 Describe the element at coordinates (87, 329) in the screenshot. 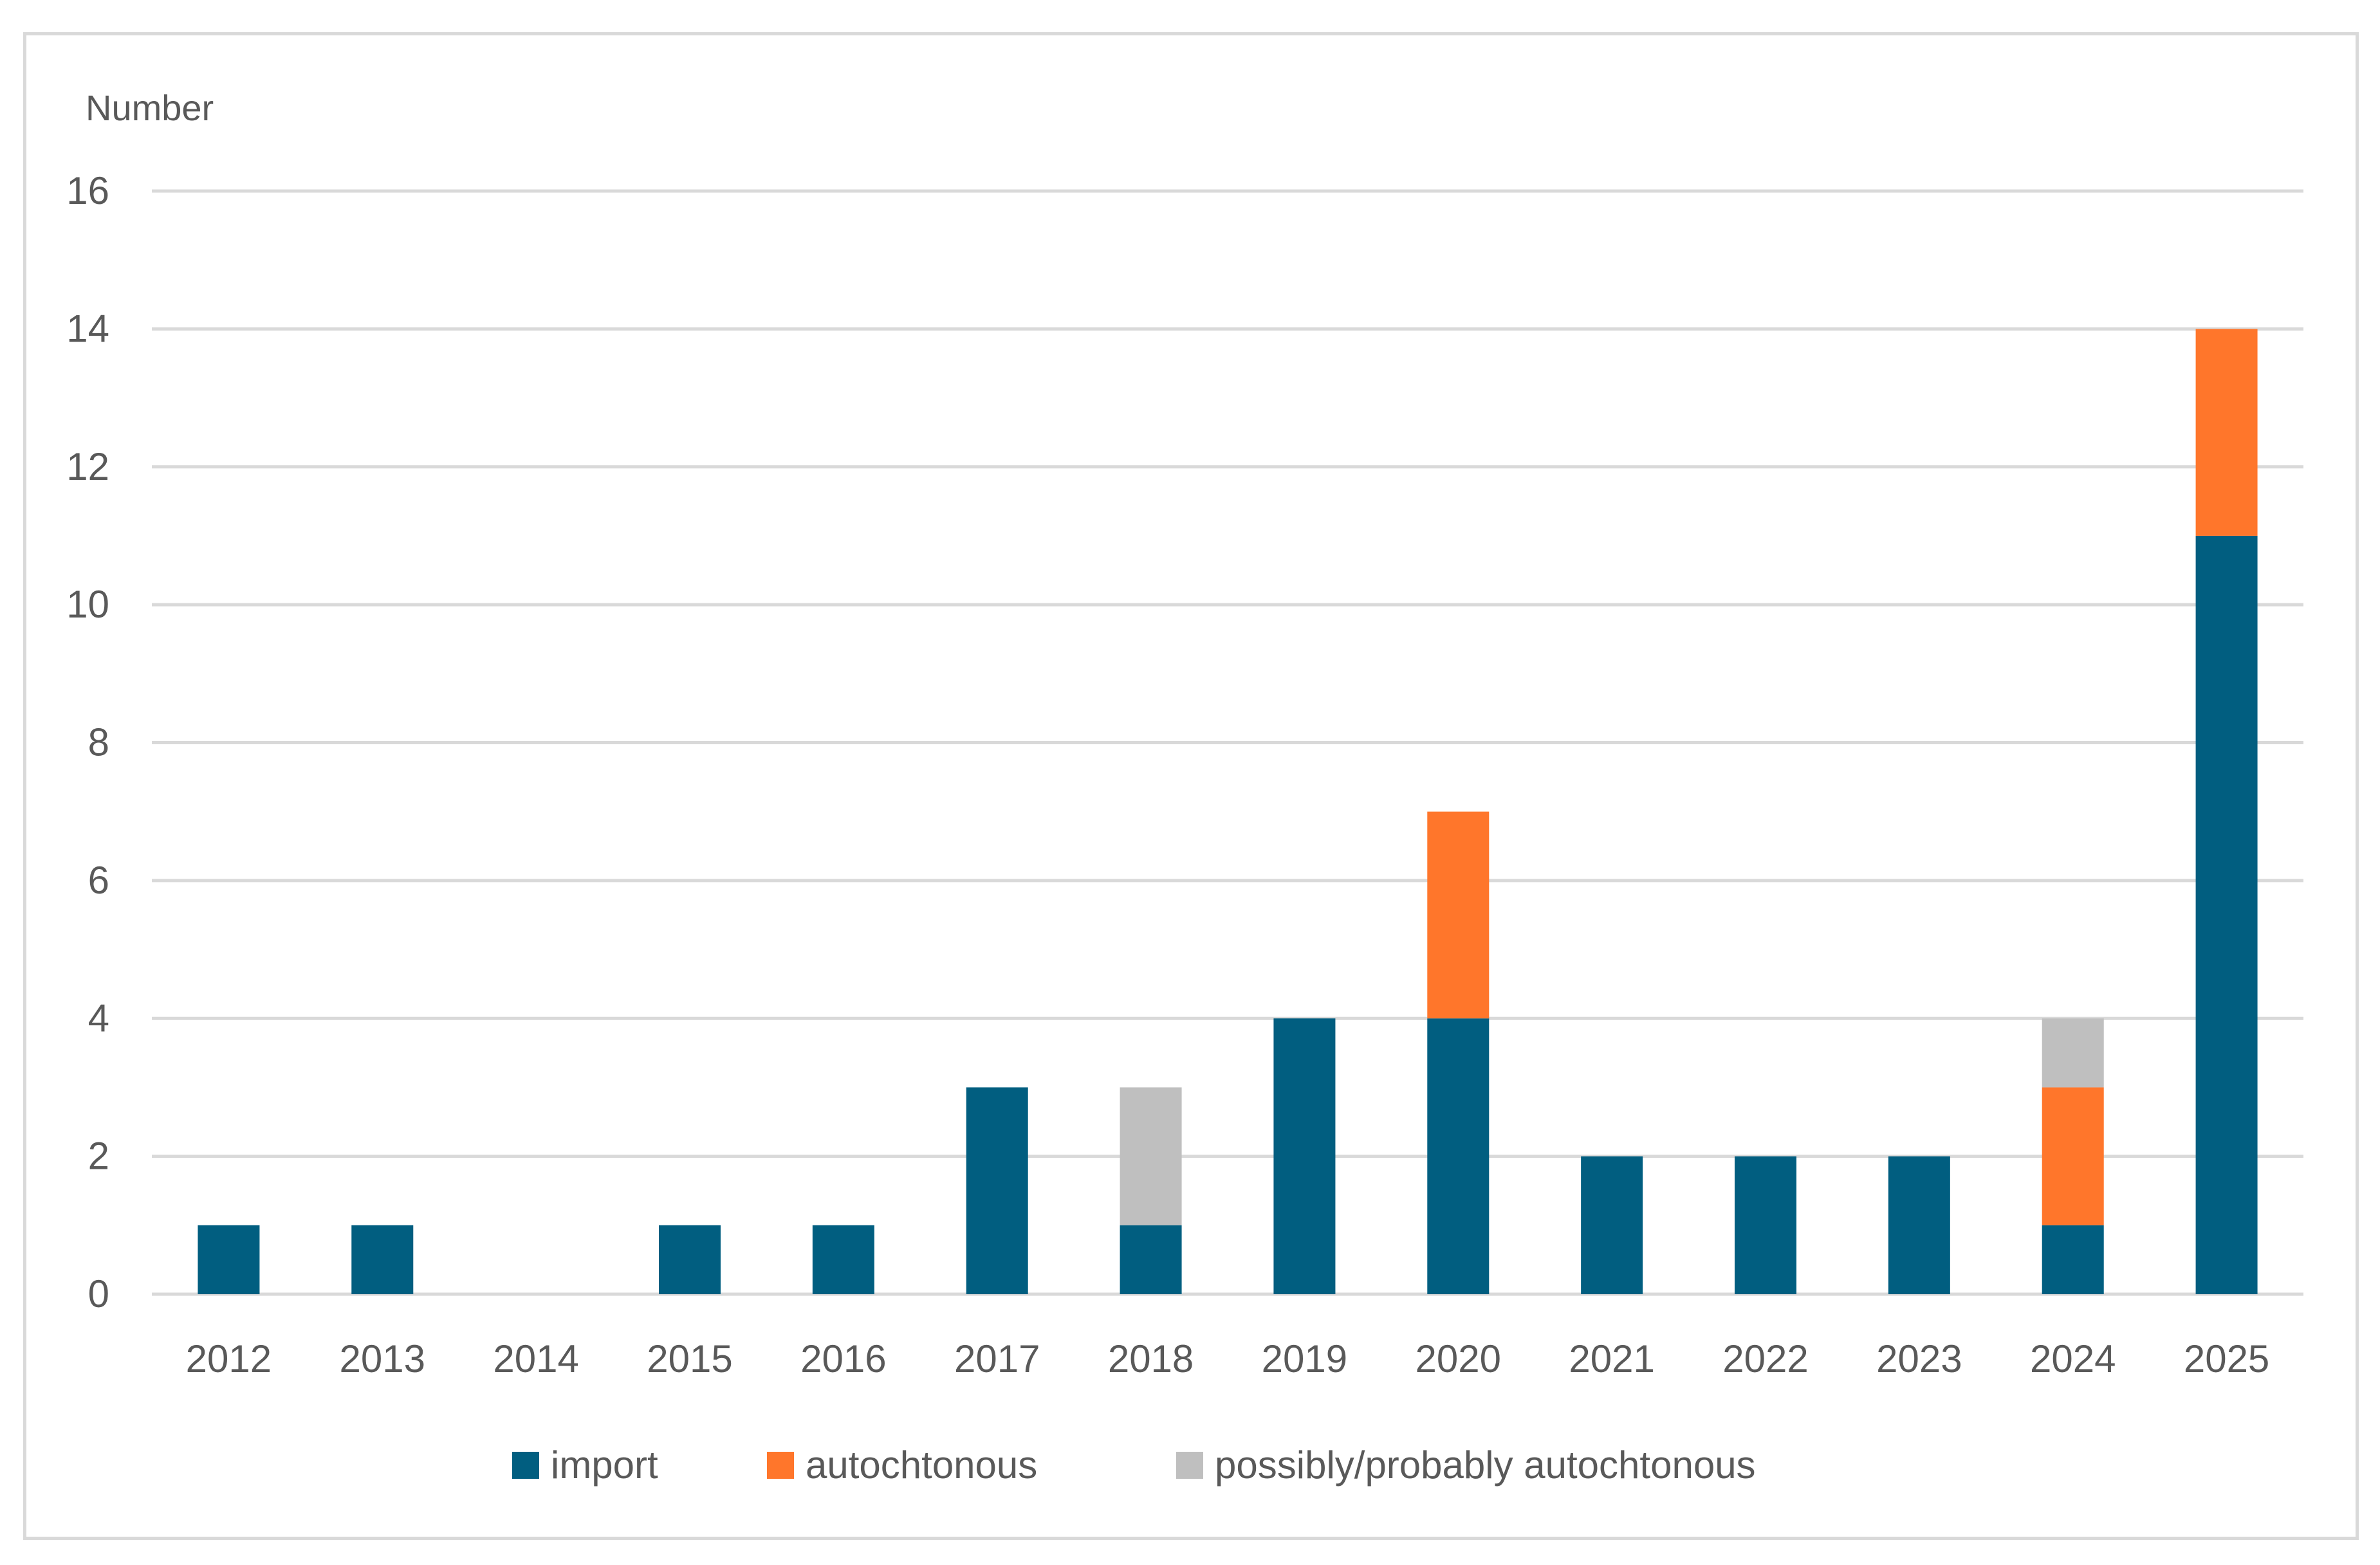

I see `y-tick-label: 14` at that location.